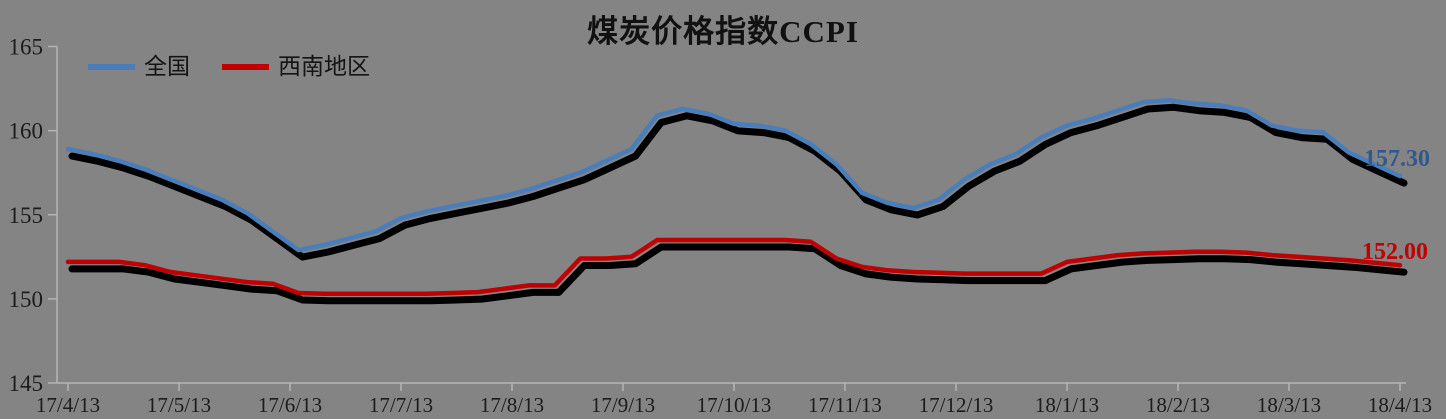  I want to click on x-tick-label: 17/11/13, so click(845, 405).